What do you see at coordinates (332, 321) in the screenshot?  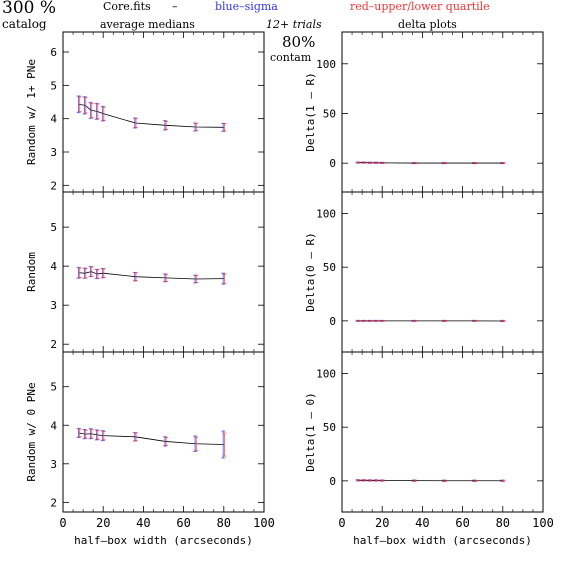 I see `chart-right-mid-ytick-label: 0` at bounding box center [332, 321].